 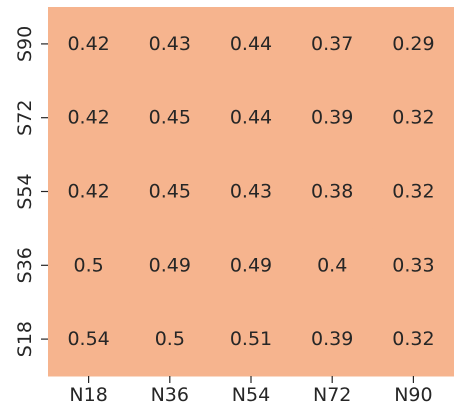 I want to click on heatmap-cell-s36-n72, so click(x=332, y=265).